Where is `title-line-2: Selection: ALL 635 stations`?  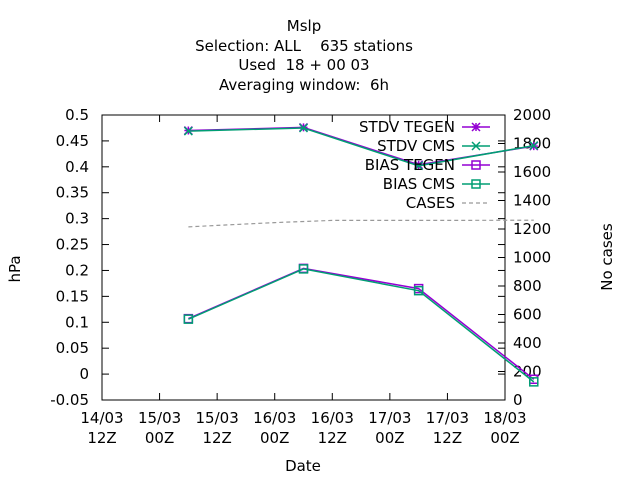
title-line-2: Selection: ALL 635 stations is located at coordinates (304, 46).